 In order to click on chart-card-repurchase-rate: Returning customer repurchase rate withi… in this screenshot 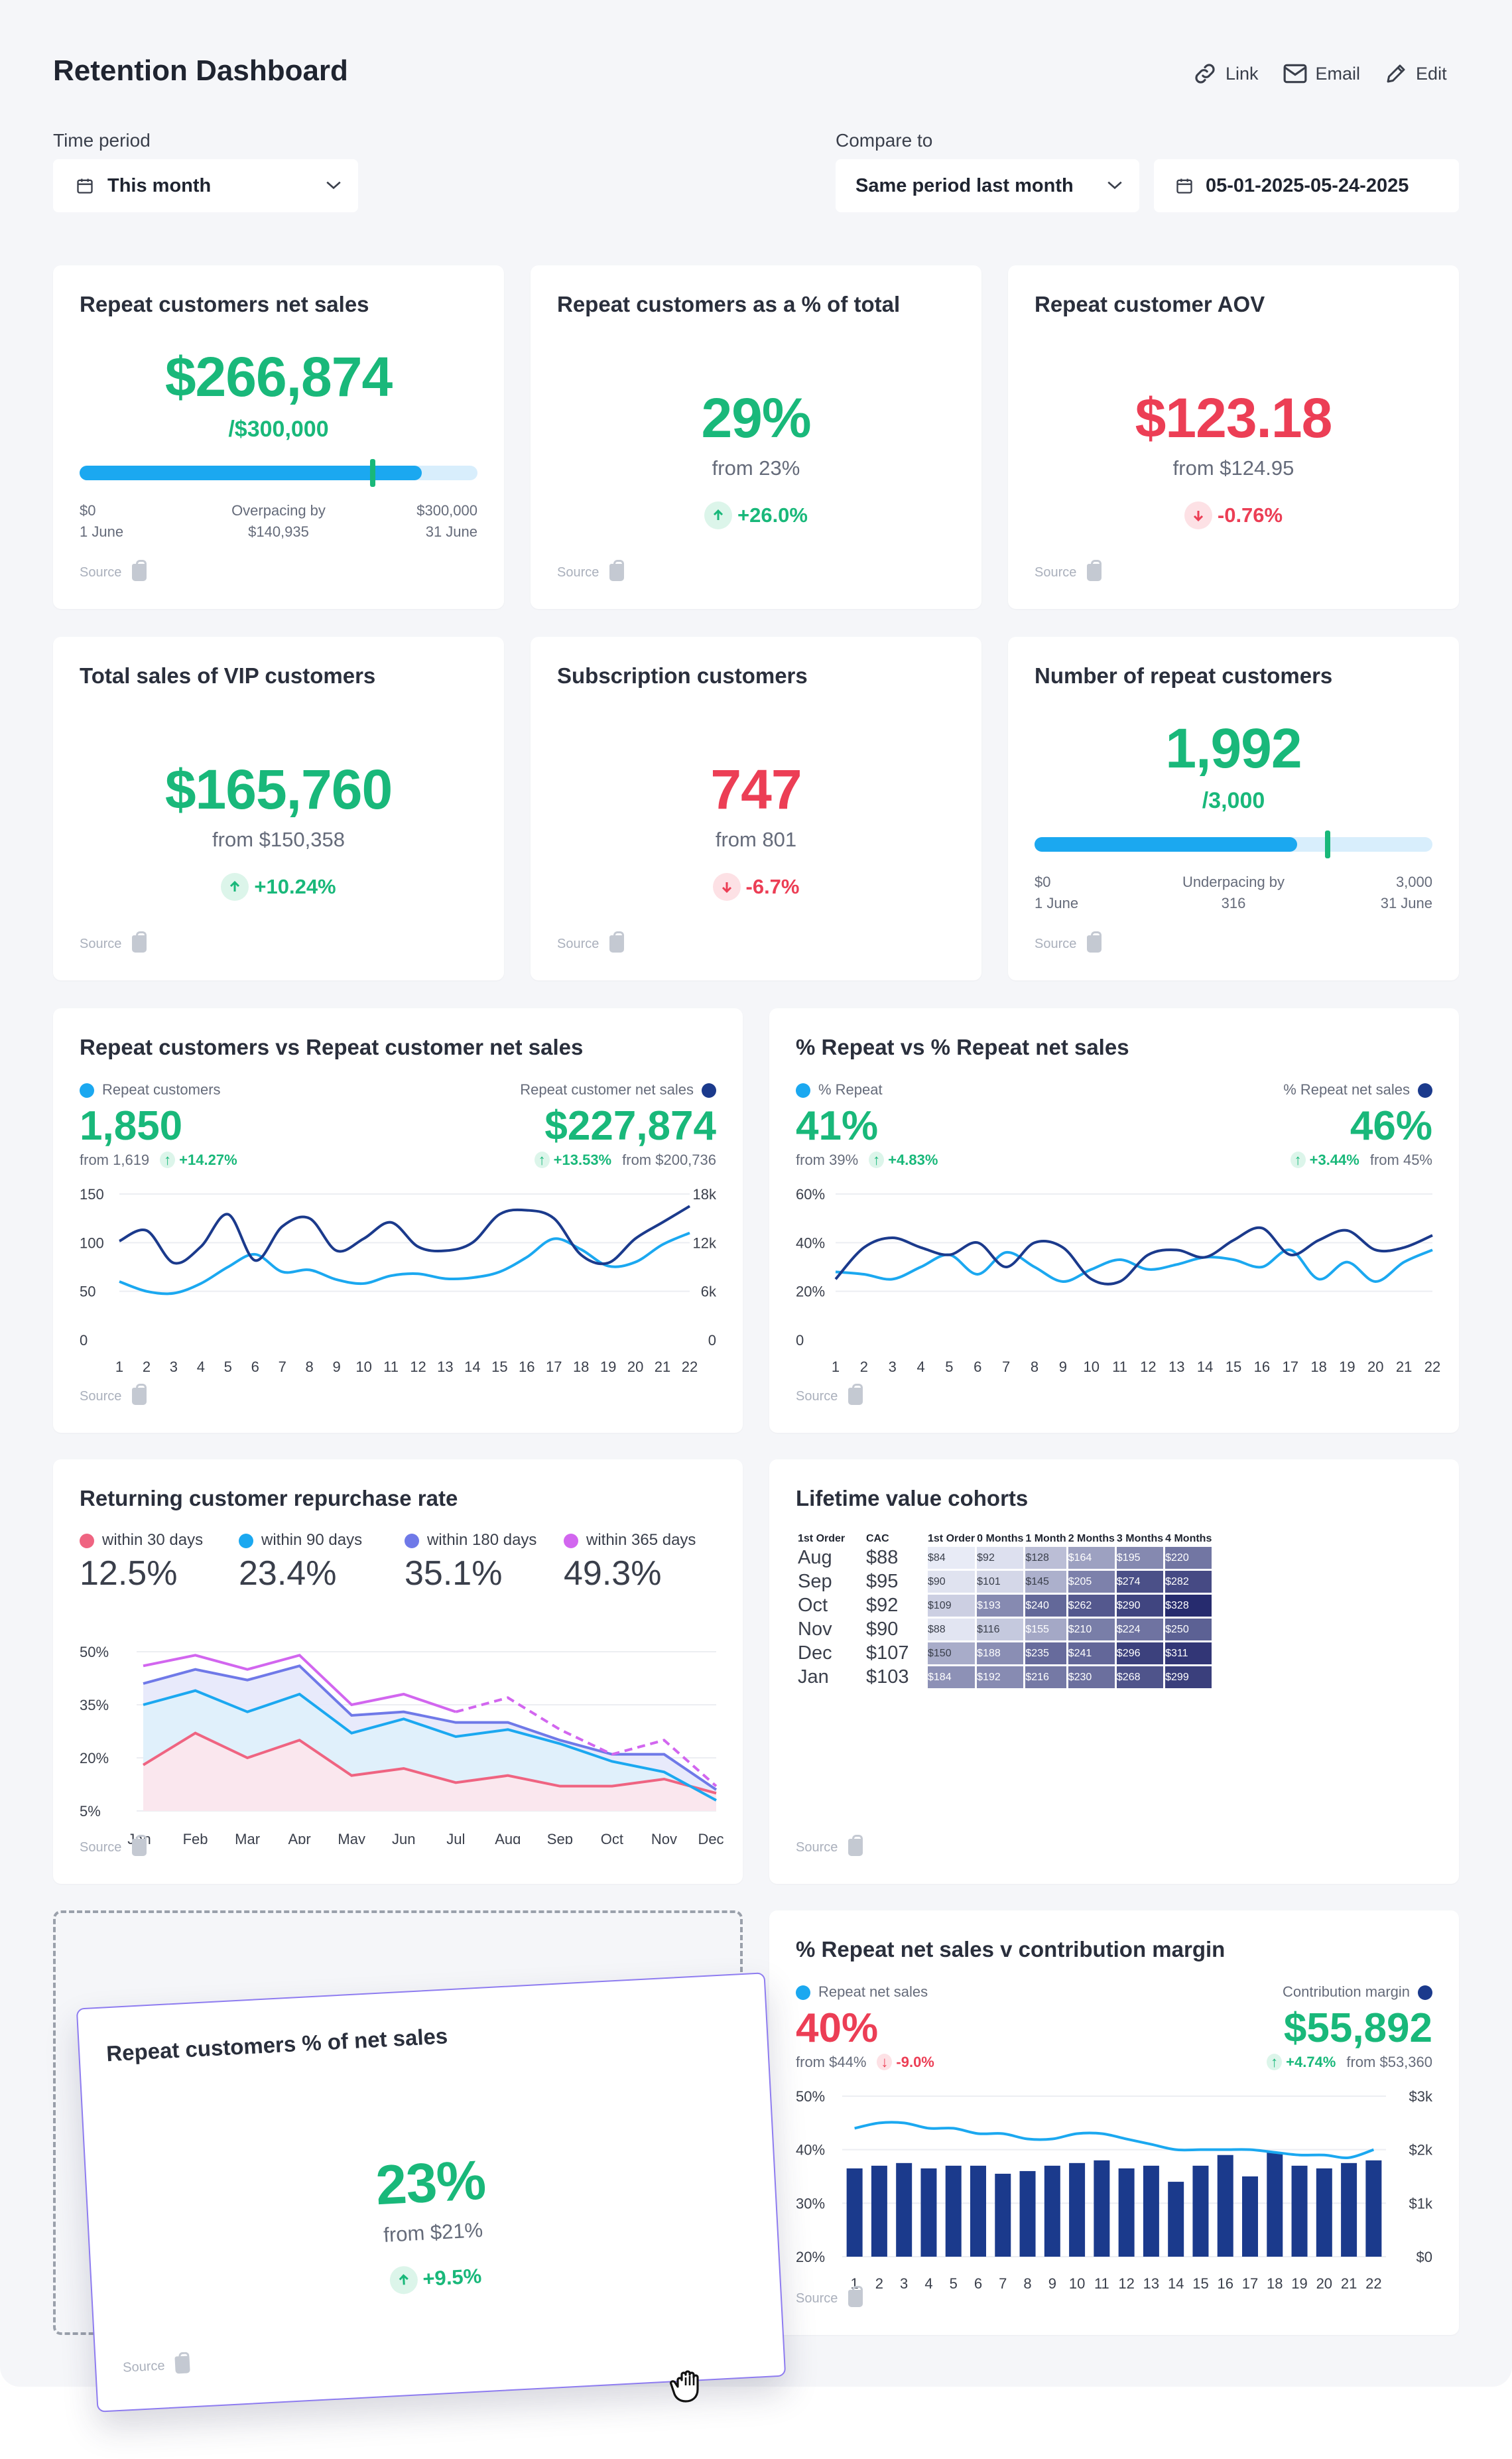, I will do `click(398, 1671)`.